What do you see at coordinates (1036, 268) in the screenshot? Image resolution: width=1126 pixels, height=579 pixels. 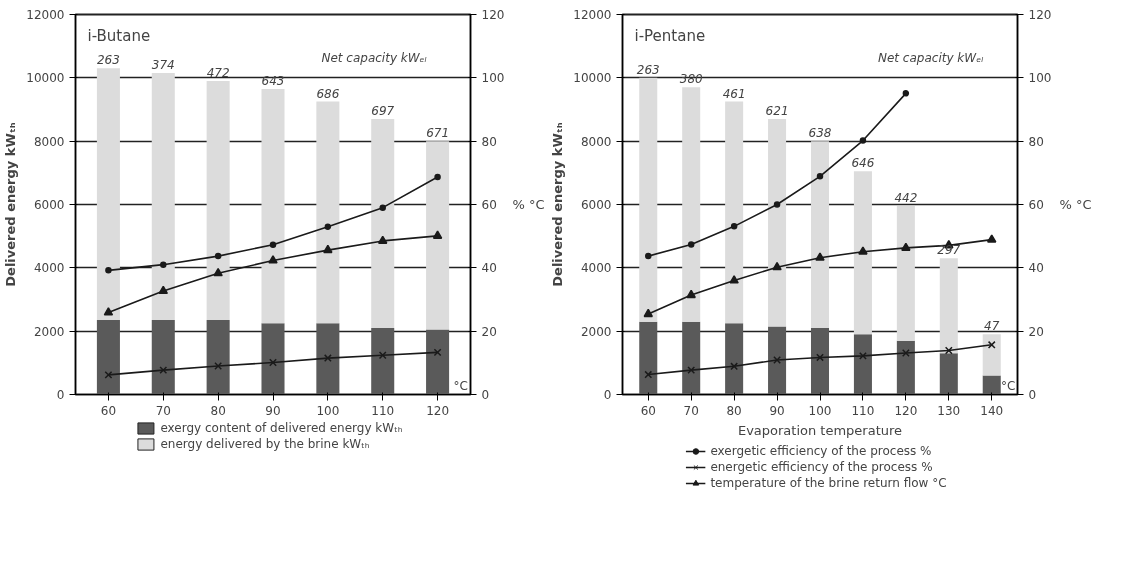 I see `y2-tick-label: 40` at bounding box center [1036, 268].